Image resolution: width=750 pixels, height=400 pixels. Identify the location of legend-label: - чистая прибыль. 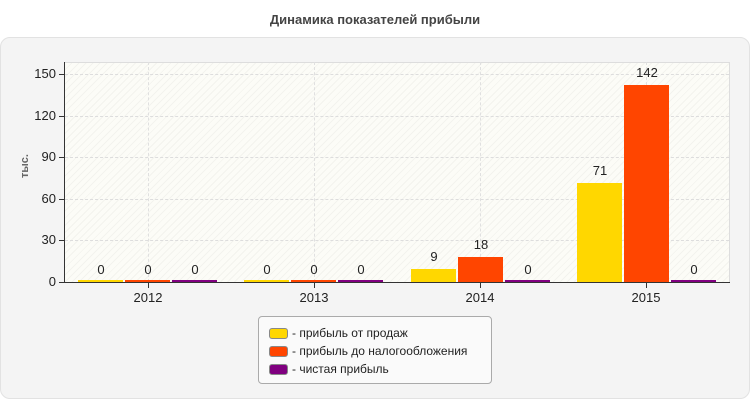
(340, 369).